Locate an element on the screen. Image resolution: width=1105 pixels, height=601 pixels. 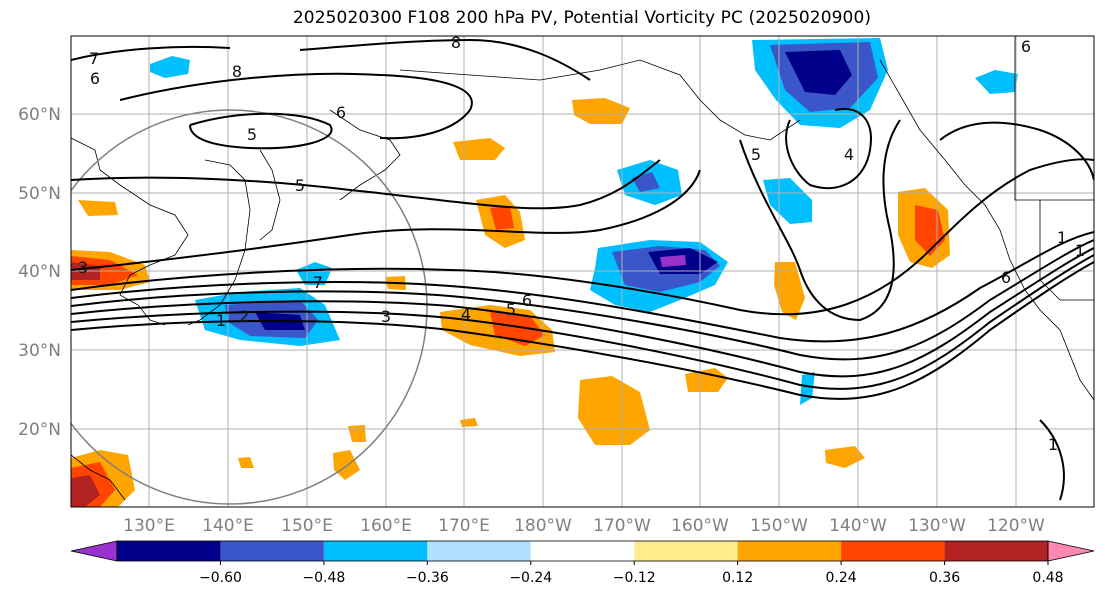
lon-label: 120°W is located at coordinates (1016, 526).